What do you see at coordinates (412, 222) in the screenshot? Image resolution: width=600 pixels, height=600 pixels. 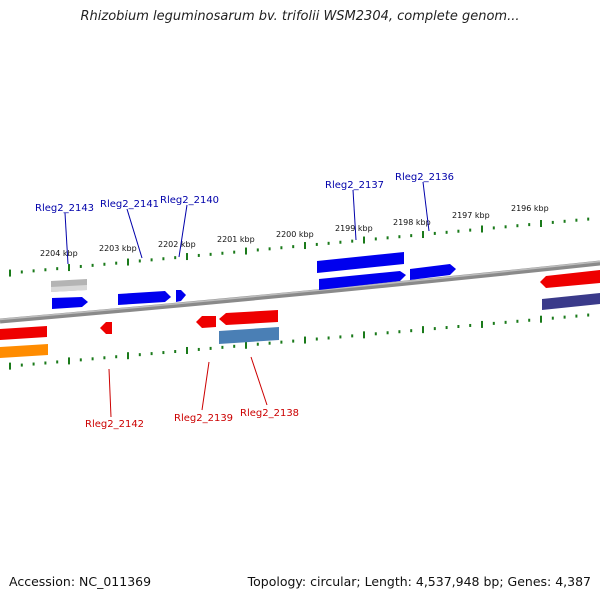 I see `scale-label: 2198 kbp` at bounding box center [412, 222].